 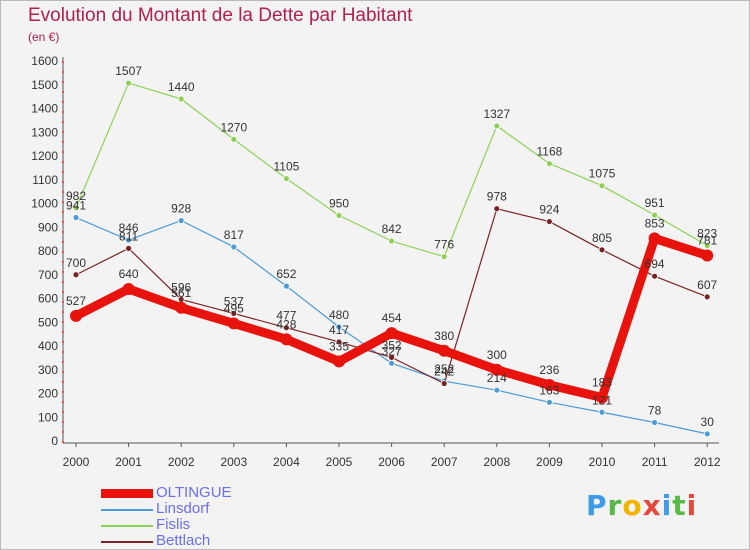 What do you see at coordinates (496, 462) in the screenshot?
I see `x-tick-label: 2008` at bounding box center [496, 462].